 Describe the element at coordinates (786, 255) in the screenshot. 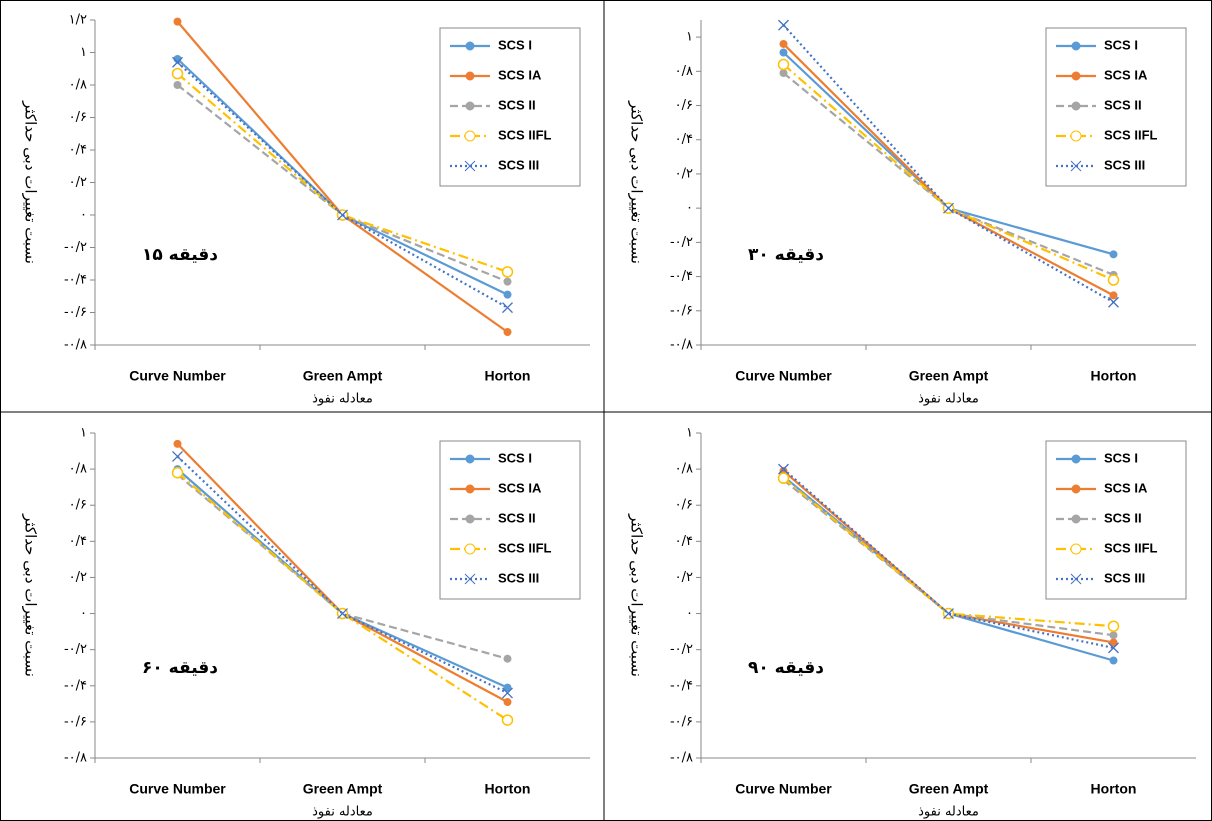

I see `annotation: ۳۰ دقیقه` at that location.